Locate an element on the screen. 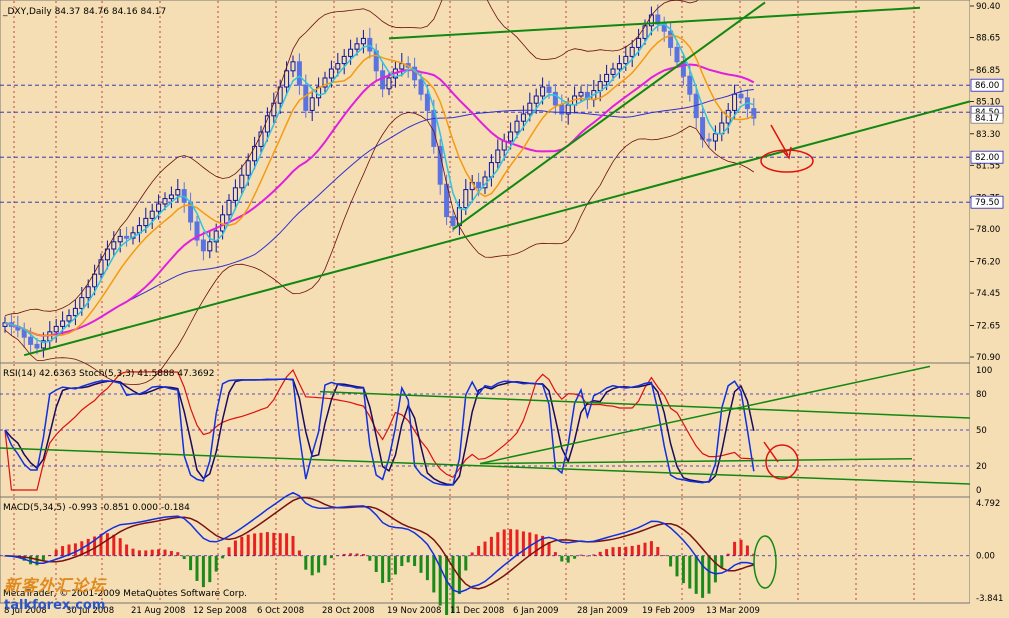 The height and width of the screenshot is (618, 1009). macd-tick-label: 0.00 is located at coordinates (985, 557).